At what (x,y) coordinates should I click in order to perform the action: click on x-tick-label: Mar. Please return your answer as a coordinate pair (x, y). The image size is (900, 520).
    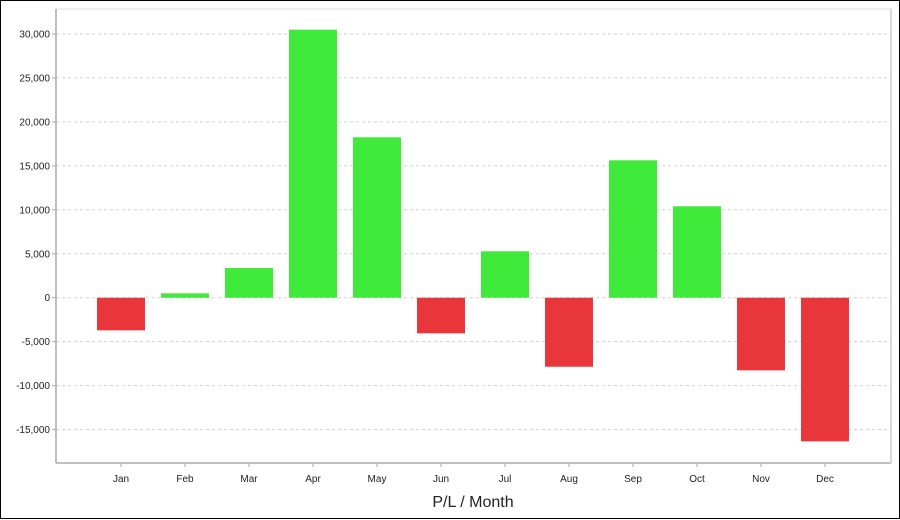
    Looking at the image, I should click on (249, 479).